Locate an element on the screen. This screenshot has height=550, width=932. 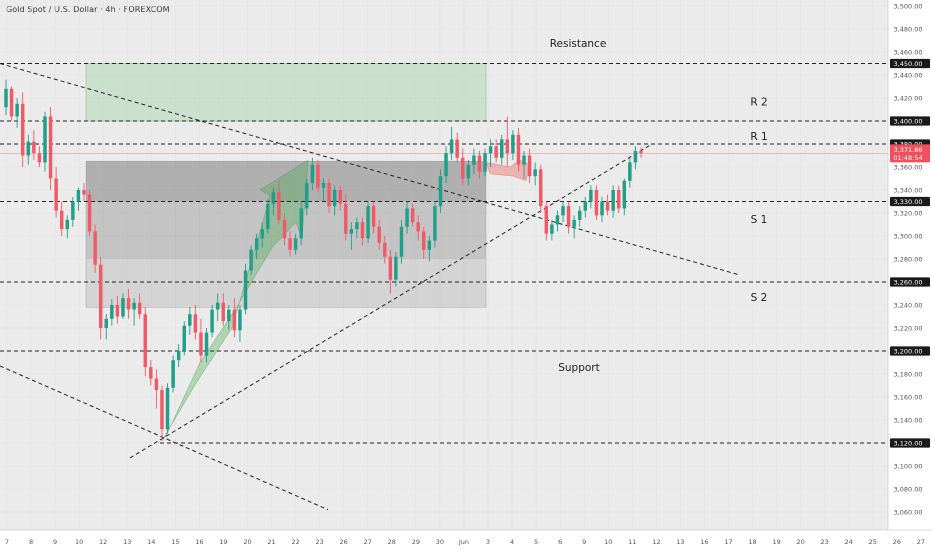
date-tick-label: 20 is located at coordinates (247, 542).